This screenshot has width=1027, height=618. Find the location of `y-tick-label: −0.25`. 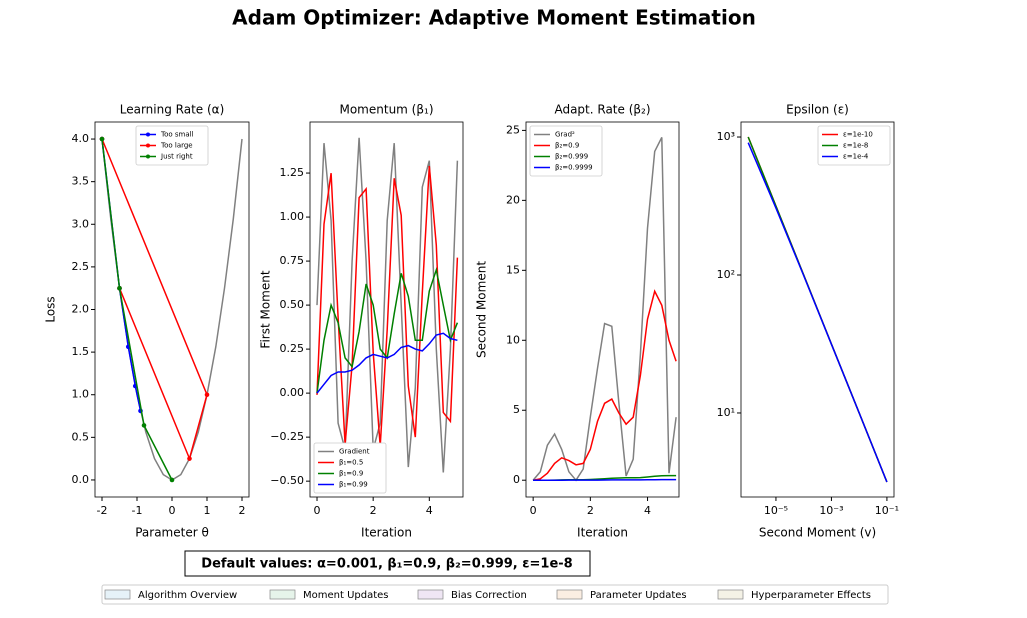

y-tick-label: −0.25 is located at coordinates (287, 436).